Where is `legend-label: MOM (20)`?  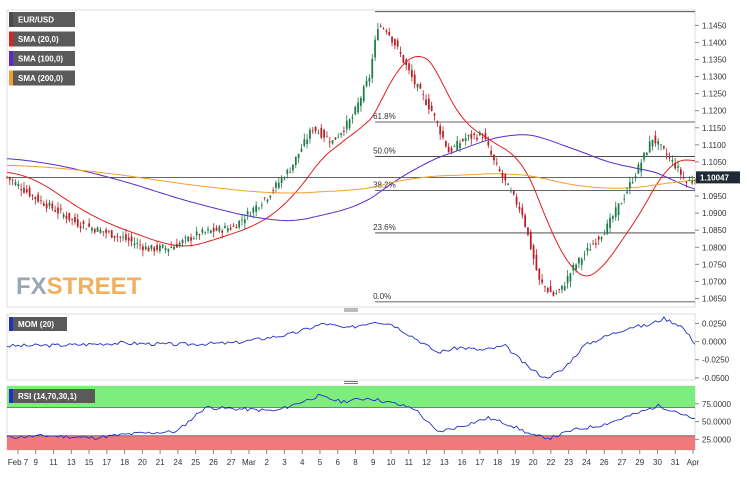 legend-label: MOM (20) is located at coordinates (36, 324).